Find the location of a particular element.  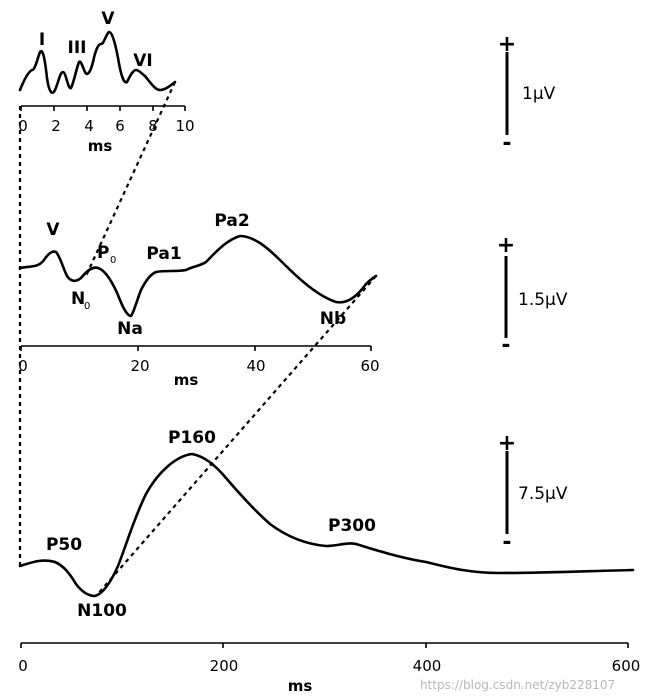

abr-peak-label: V is located at coordinates (108, 19).